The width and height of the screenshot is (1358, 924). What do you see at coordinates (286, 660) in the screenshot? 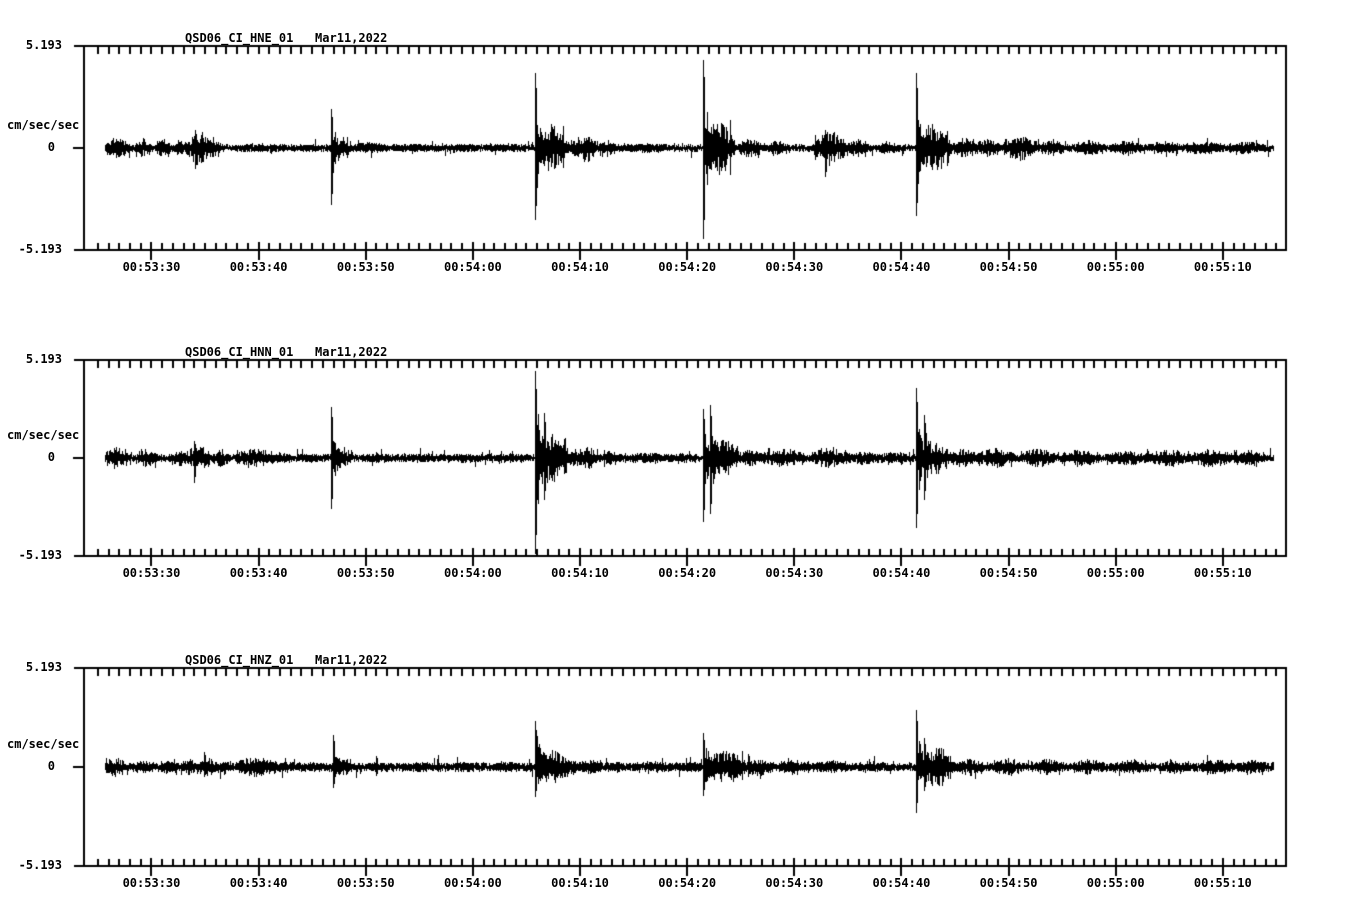
I see `panel-title: QSD06_CI_HNZ_01 Mar11,2022` at bounding box center [286, 660].